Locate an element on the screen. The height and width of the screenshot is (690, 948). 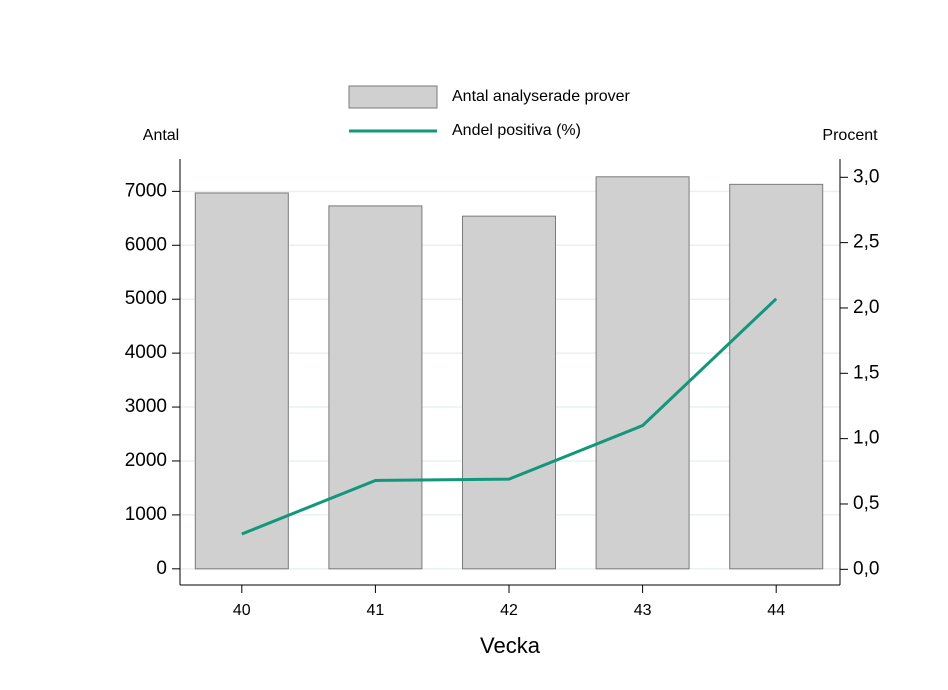
y-tick-label: 3000 is located at coordinates (146, 406).